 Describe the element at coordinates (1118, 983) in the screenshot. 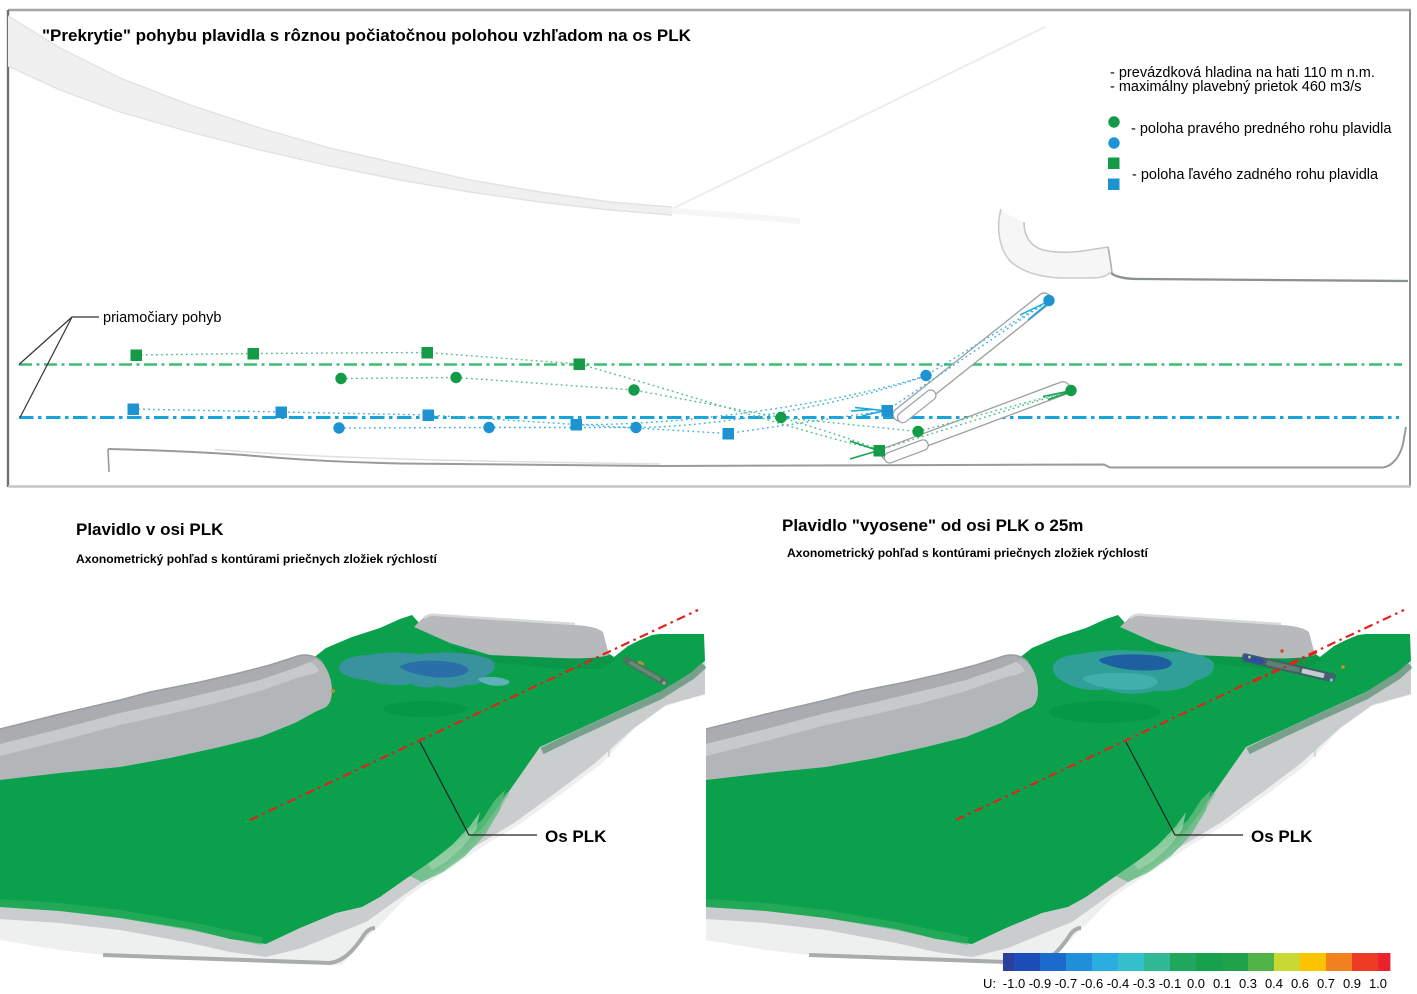

I see `svg-text: -0.4` at that location.